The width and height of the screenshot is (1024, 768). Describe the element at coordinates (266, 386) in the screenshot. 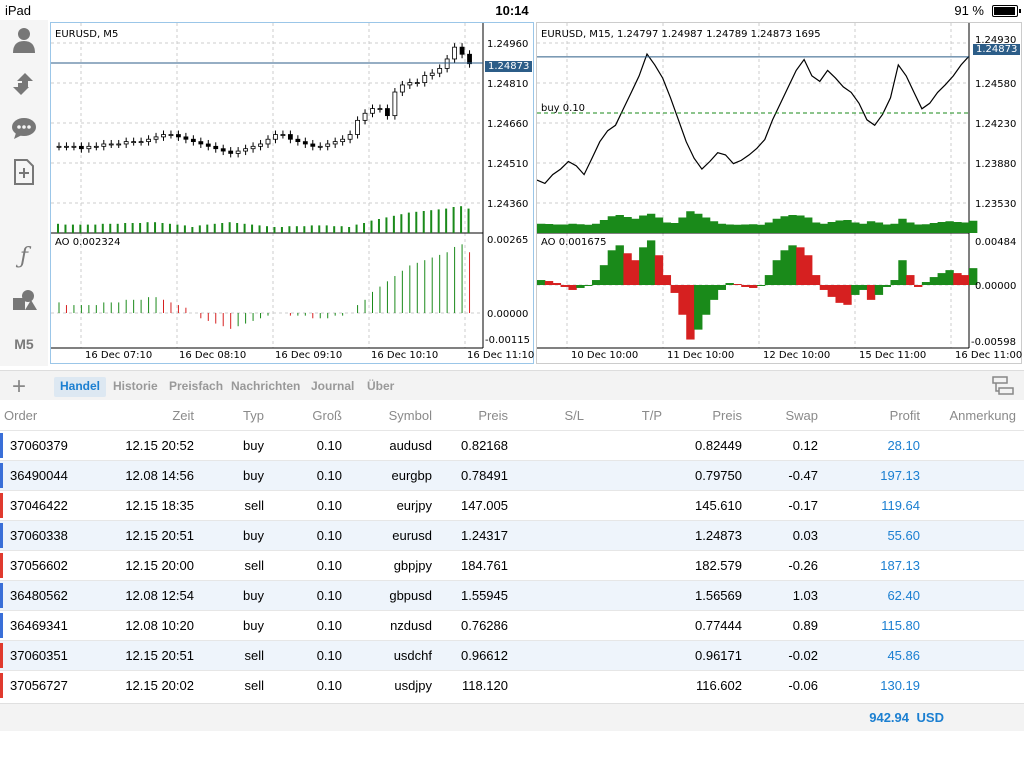

I see `tab-nachrichten: Nachrichten` at that location.